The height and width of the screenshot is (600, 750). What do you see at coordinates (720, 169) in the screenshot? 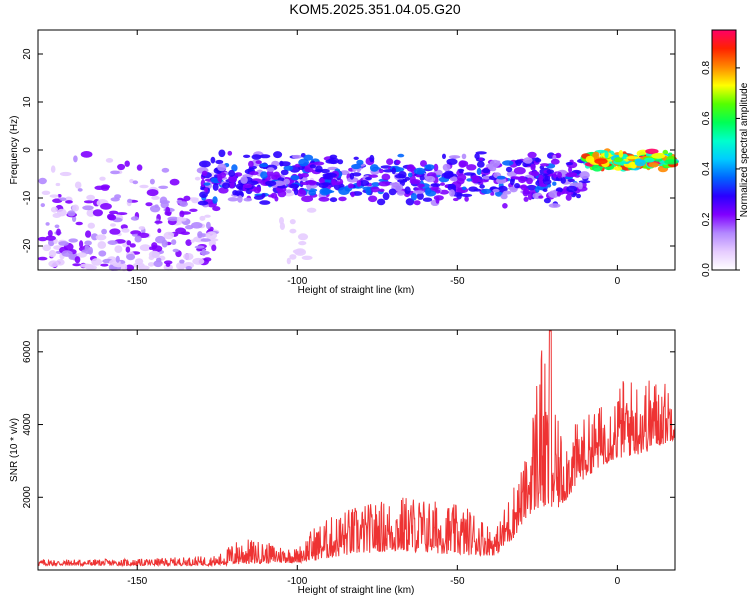
I see `colorbar-ticks: 0.0 0.2 0.4 0.6 0.8` at bounding box center [720, 169].